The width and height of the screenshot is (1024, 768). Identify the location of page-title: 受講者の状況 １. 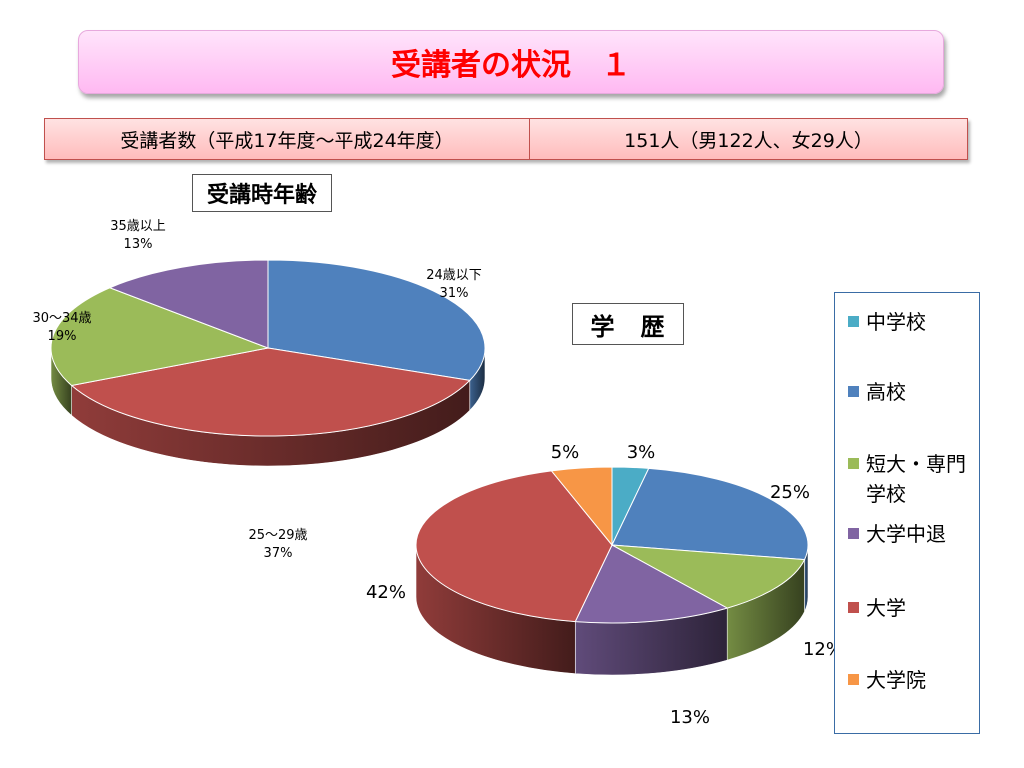
(511, 65).